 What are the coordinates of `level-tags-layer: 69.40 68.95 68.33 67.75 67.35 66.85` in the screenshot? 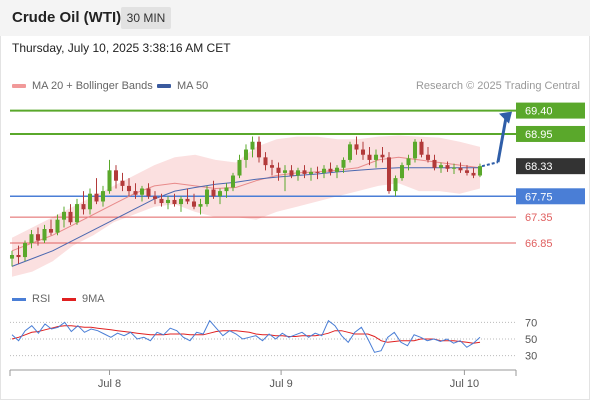 It's located at (550, 176).